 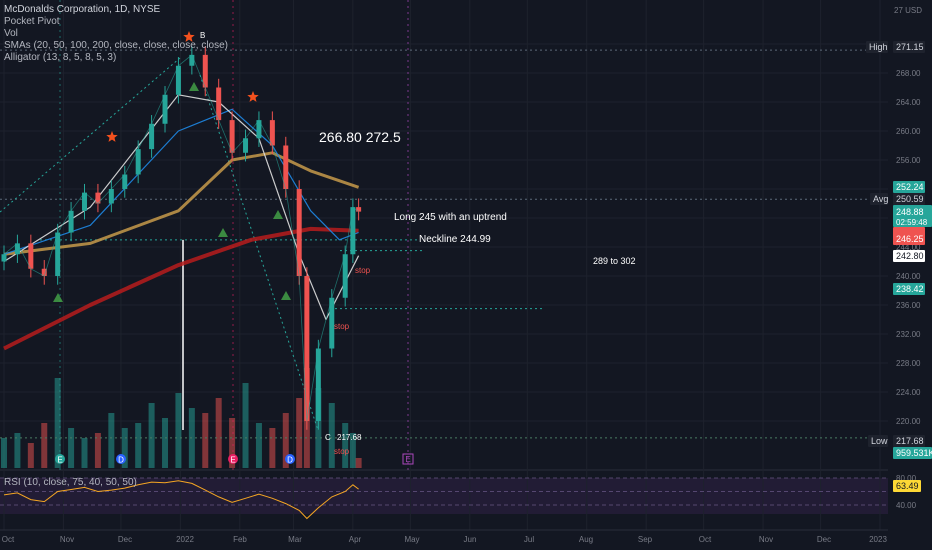 I want to click on x-tick-label: Jul, so click(x=529, y=539).